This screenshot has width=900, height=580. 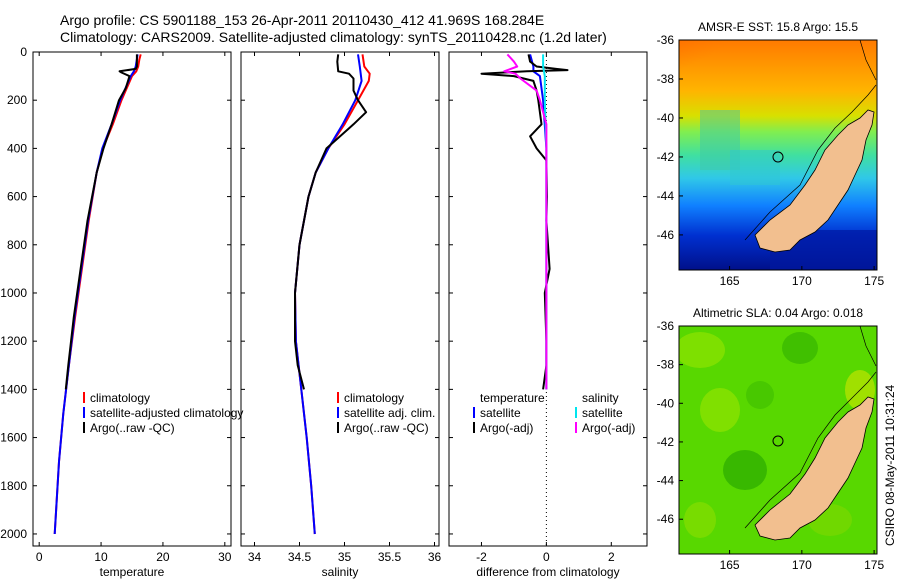 I want to click on sla-map-axes: 165 170 175 -36 -38 -40 -42 -44 -46, so click(x=771, y=445).